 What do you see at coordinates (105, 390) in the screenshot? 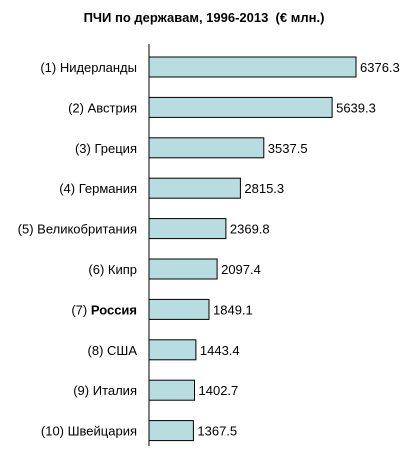
I see `category-label-9: (9) Италия` at bounding box center [105, 390].